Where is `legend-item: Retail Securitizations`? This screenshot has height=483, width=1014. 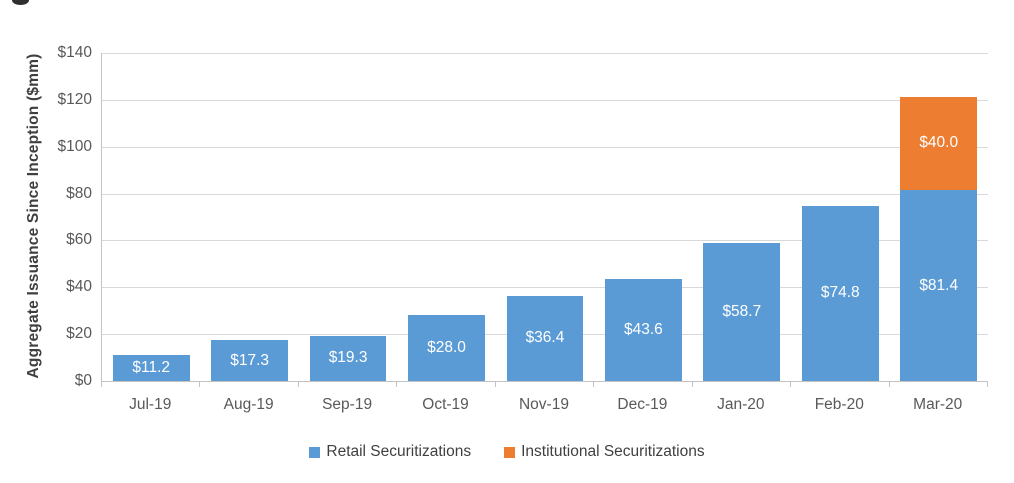 legend-item: Retail Securitizations is located at coordinates (390, 452).